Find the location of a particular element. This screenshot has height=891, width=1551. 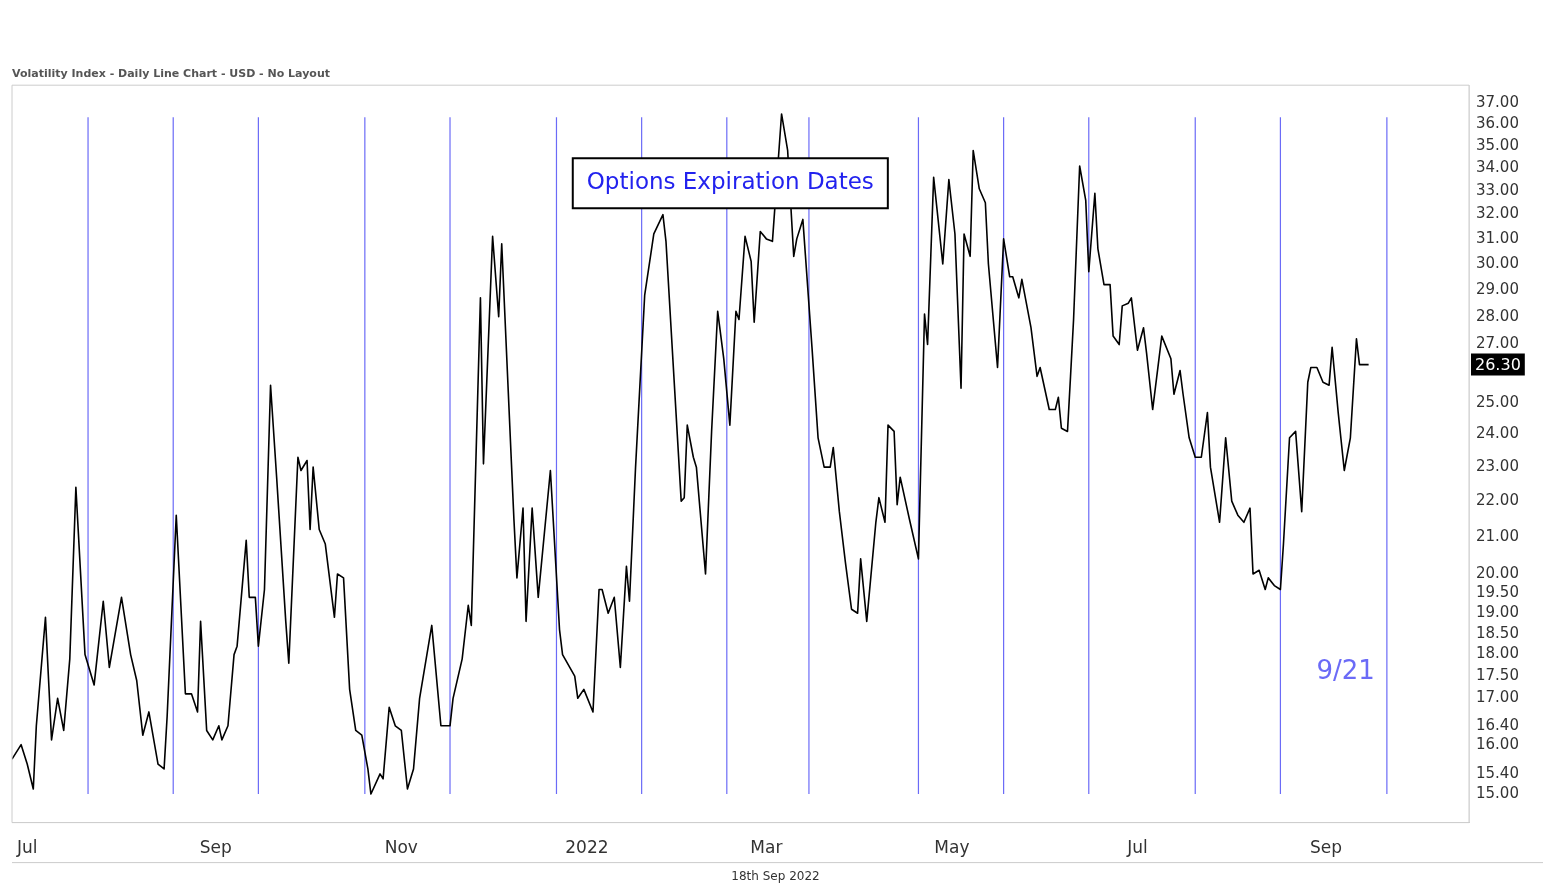

x-tick-label: Mar is located at coordinates (766, 847).